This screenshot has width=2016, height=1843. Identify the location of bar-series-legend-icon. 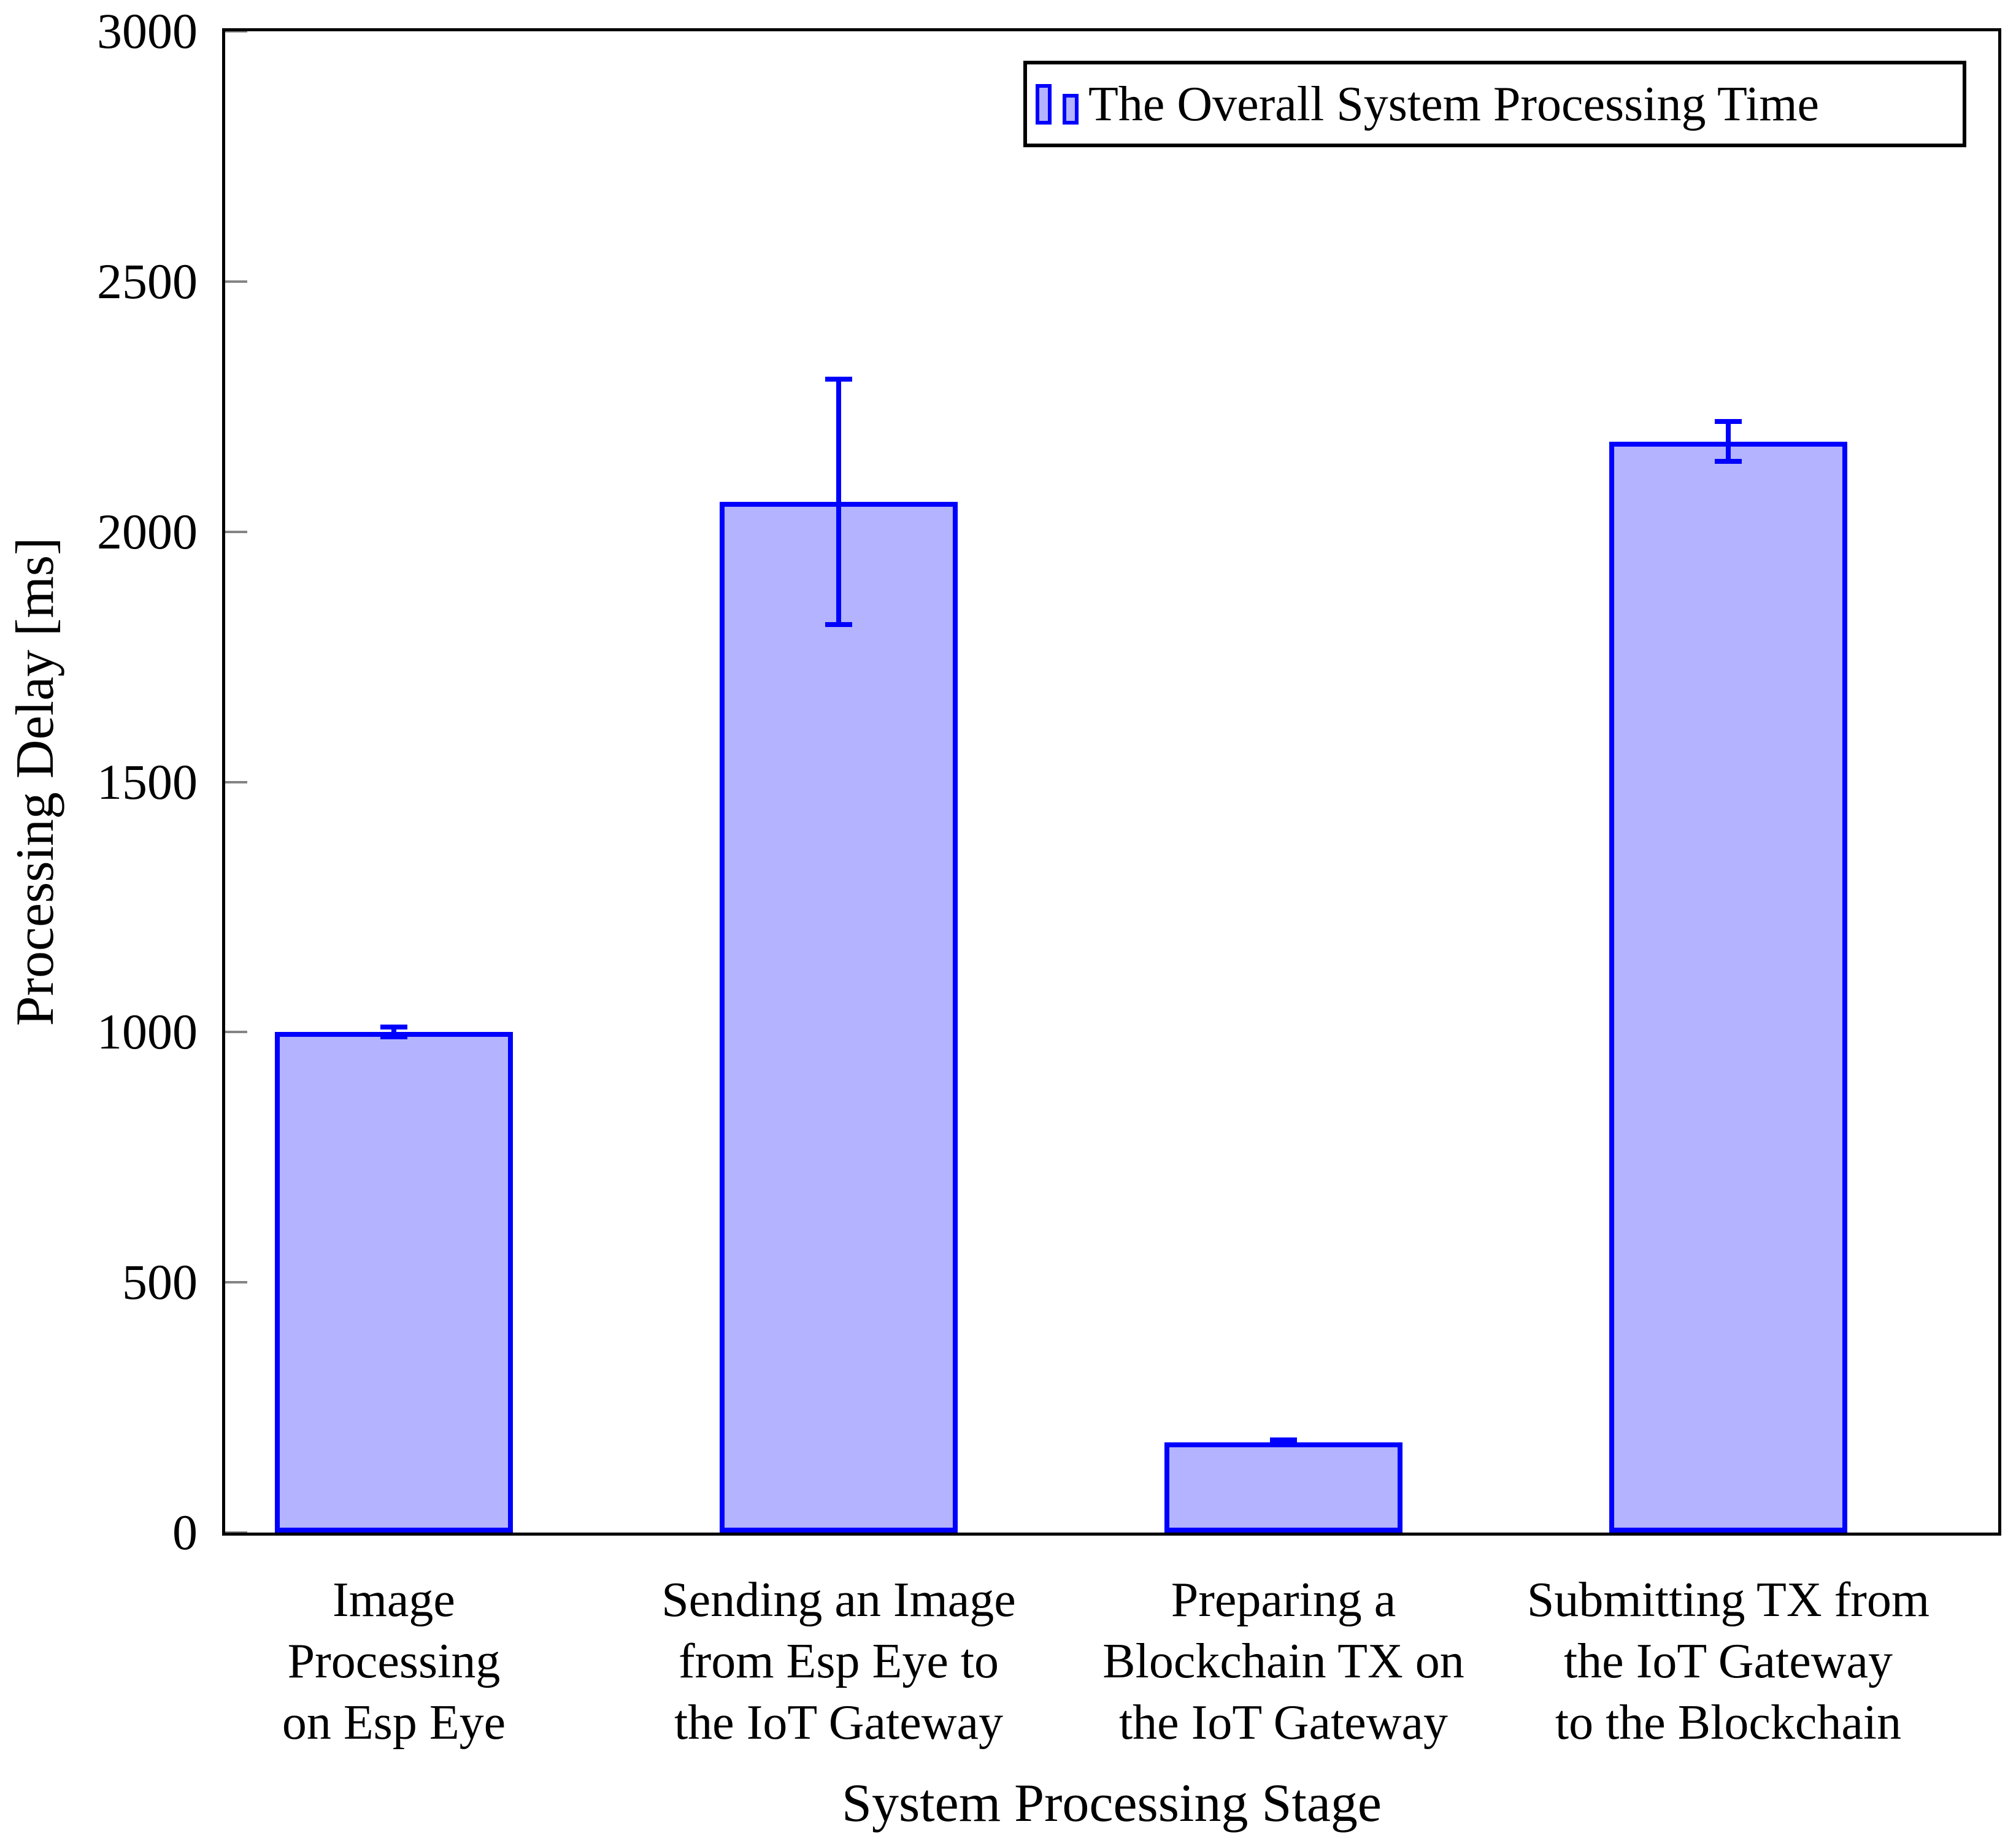
(1058, 104).